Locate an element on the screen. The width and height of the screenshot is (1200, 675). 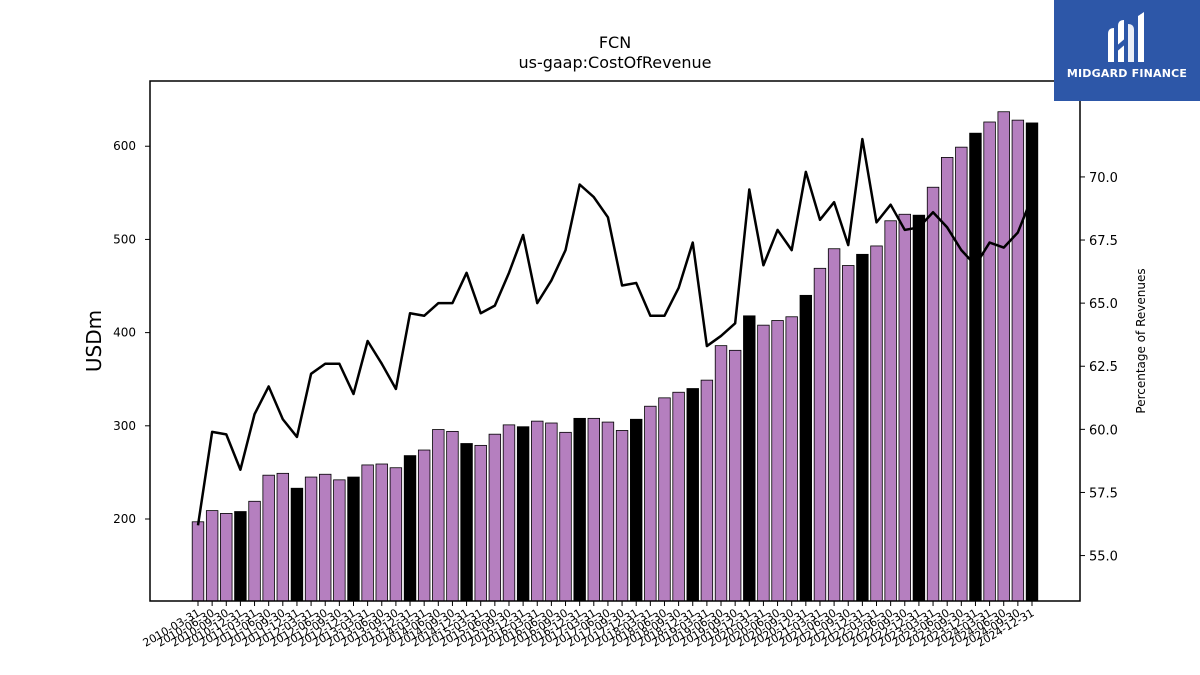
right-tick-label: 55.0 is located at coordinates (1103, 557).